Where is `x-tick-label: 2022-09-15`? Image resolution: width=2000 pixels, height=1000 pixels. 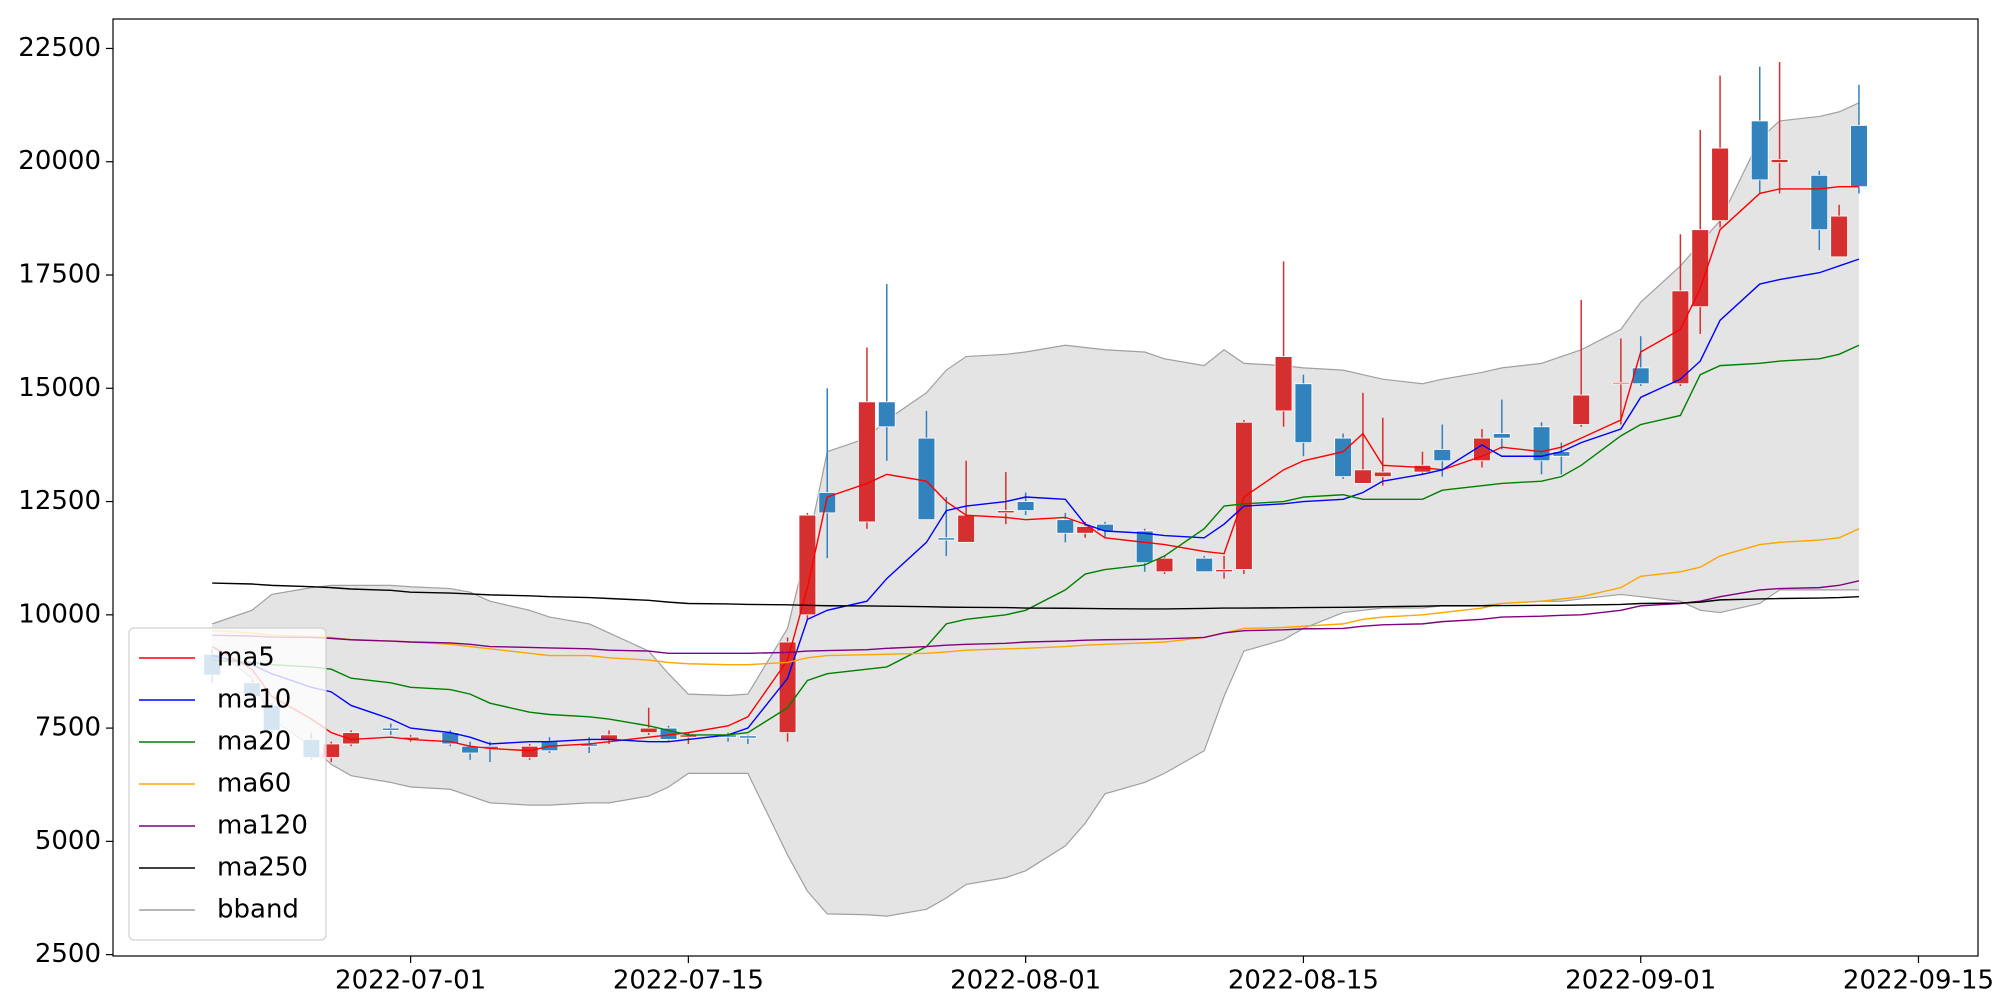
x-tick-label: 2022-09-15 is located at coordinates (1918, 981).